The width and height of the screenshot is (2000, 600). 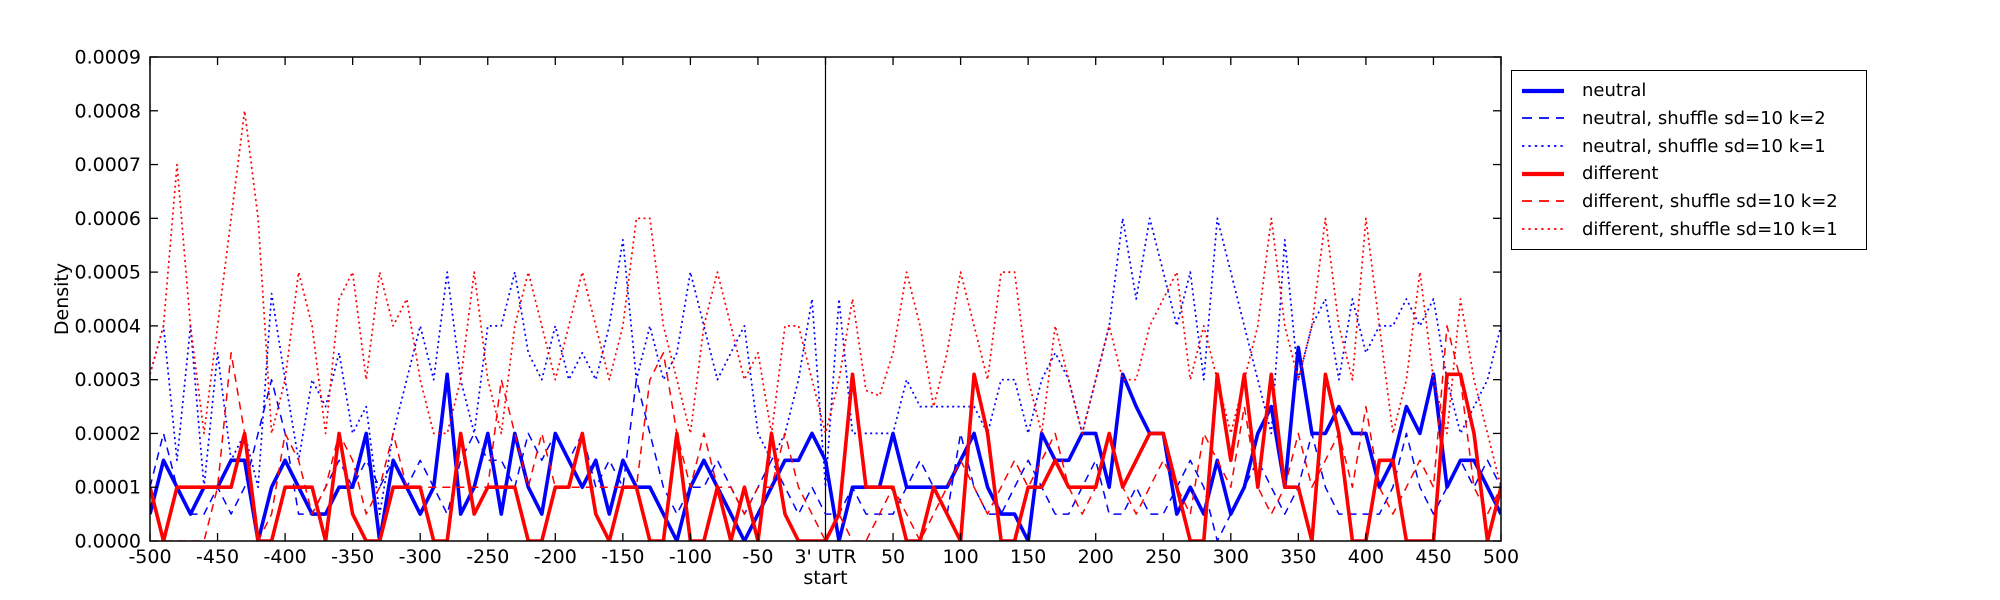 What do you see at coordinates (108, 219) in the screenshot?
I see `y-tick-label: 0.0006` at bounding box center [108, 219].